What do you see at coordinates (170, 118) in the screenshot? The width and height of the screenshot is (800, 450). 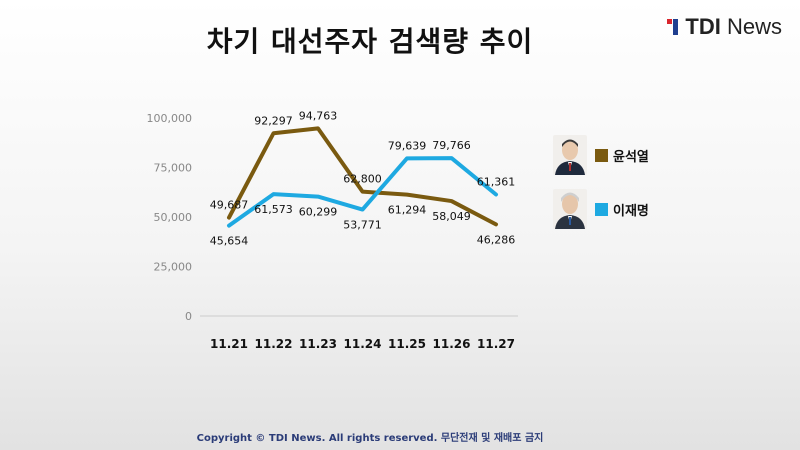 I see `y-tick-label: 100,000` at bounding box center [170, 118].